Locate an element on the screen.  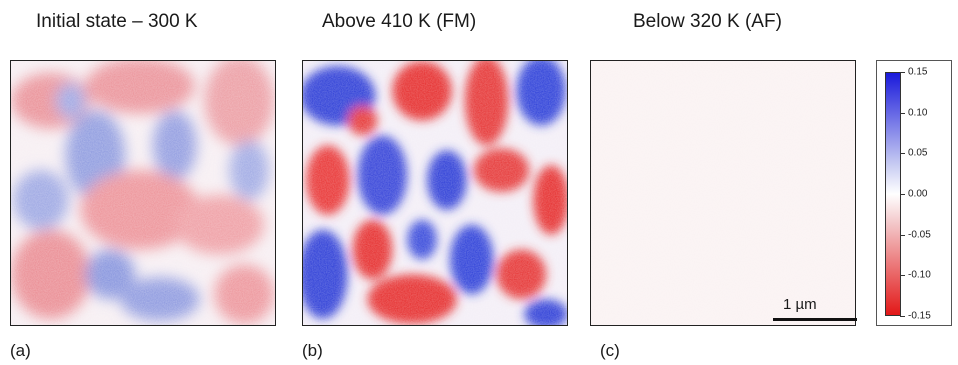
panel-c-label: (c) is located at coordinates (610, 350).